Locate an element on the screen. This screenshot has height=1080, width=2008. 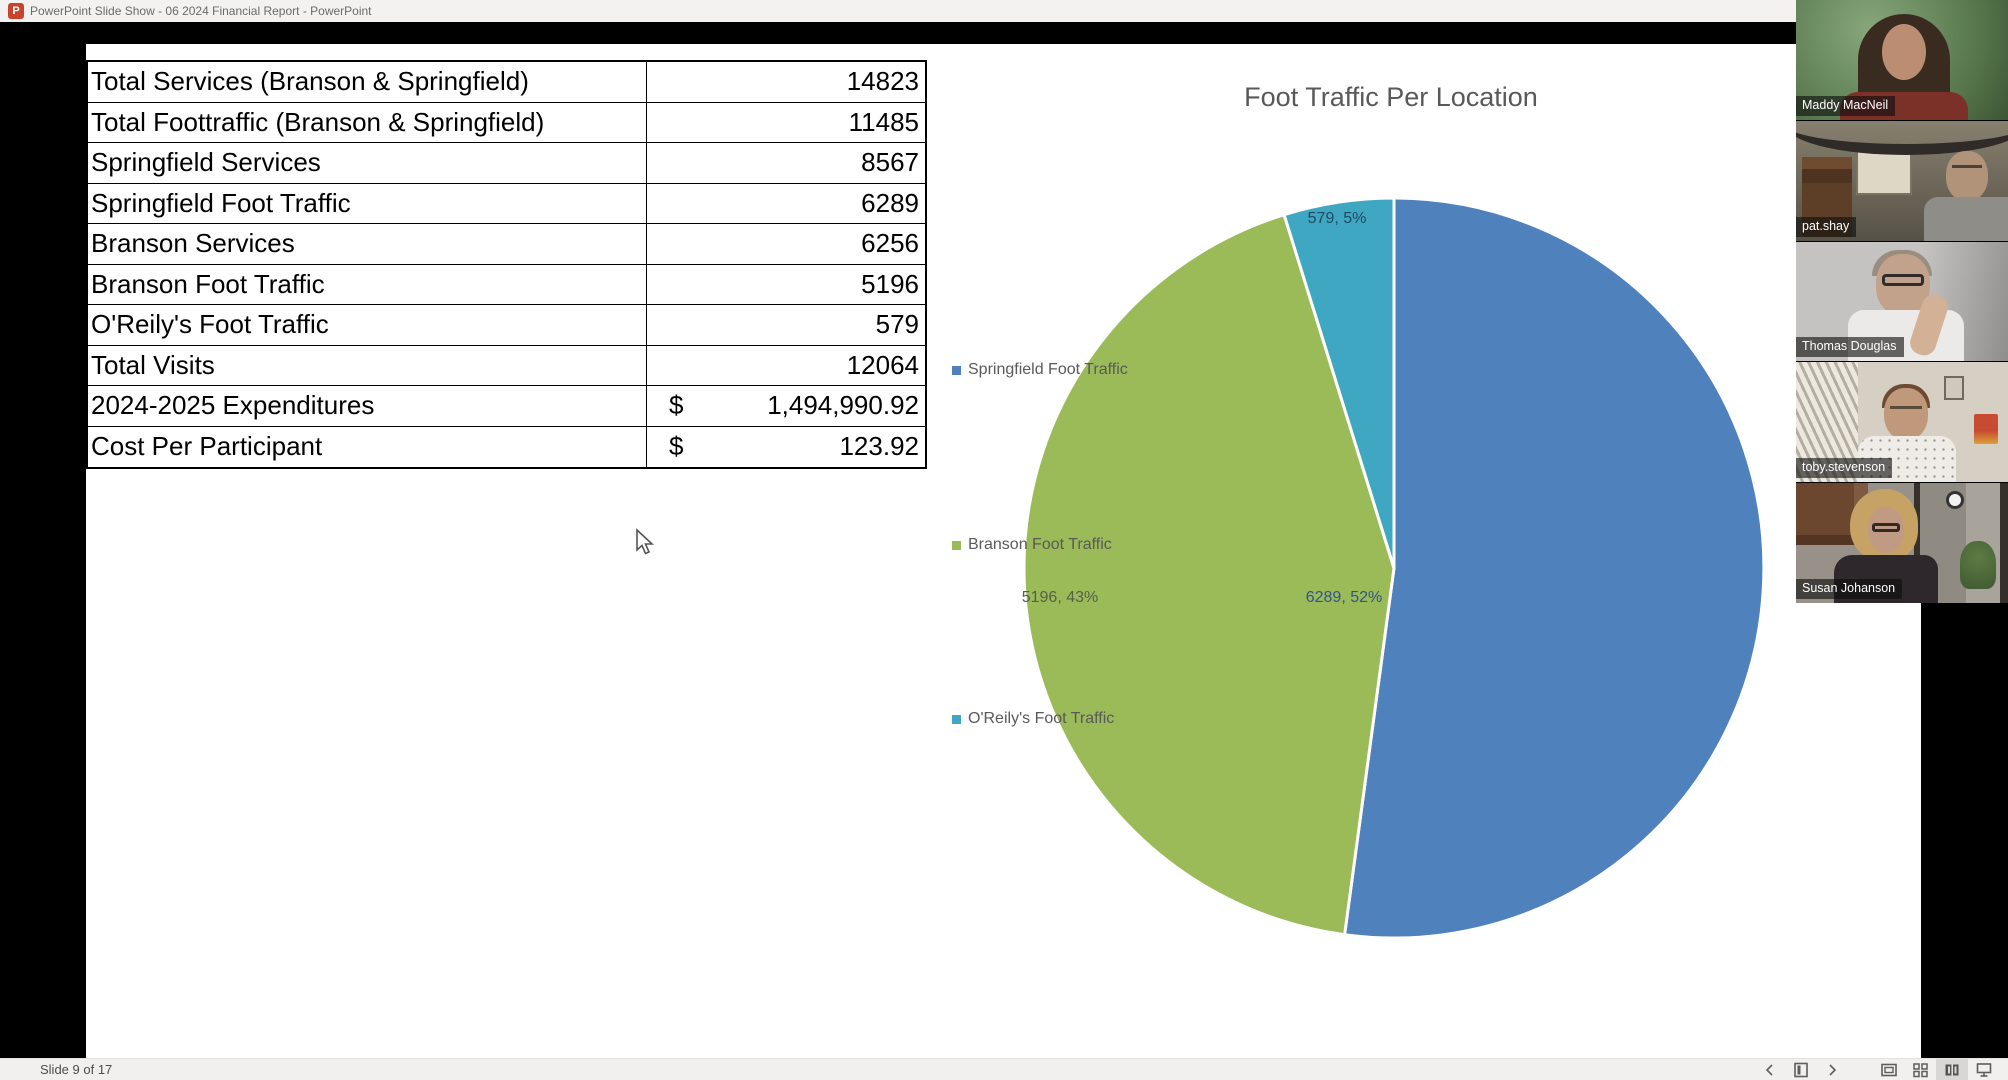
table-cell-value: 8567 is located at coordinates (785, 163).